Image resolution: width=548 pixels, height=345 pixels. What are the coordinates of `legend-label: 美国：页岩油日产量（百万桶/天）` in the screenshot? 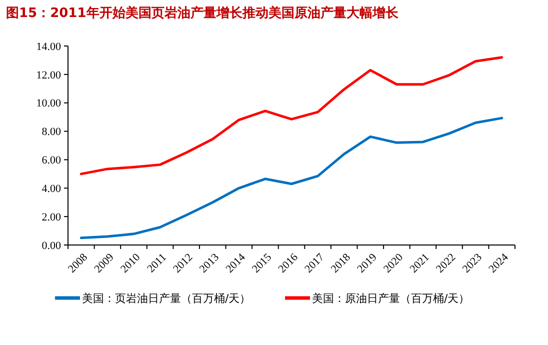 It's located at (166, 298).